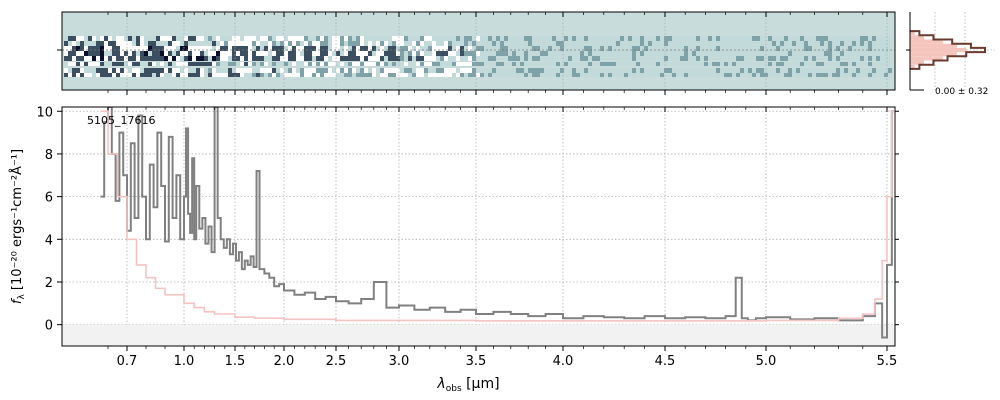 The image size is (1000, 400). I want to click on y-tick-label: 10, so click(44, 112).